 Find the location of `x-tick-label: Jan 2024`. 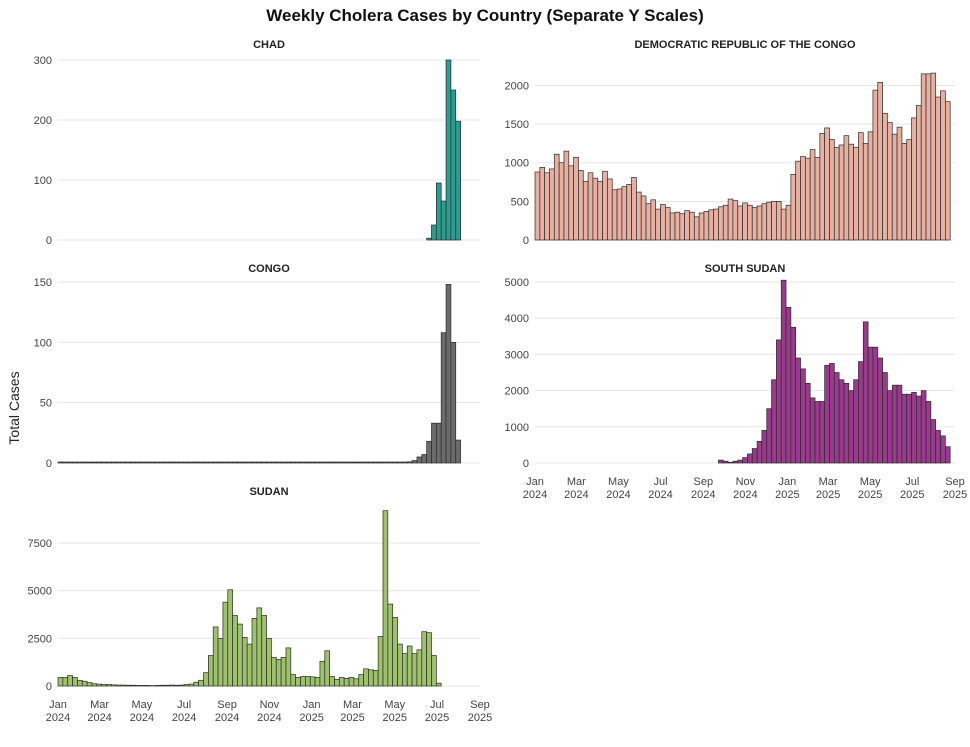

x-tick-label: Jan 2024 is located at coordinates (58, 711).